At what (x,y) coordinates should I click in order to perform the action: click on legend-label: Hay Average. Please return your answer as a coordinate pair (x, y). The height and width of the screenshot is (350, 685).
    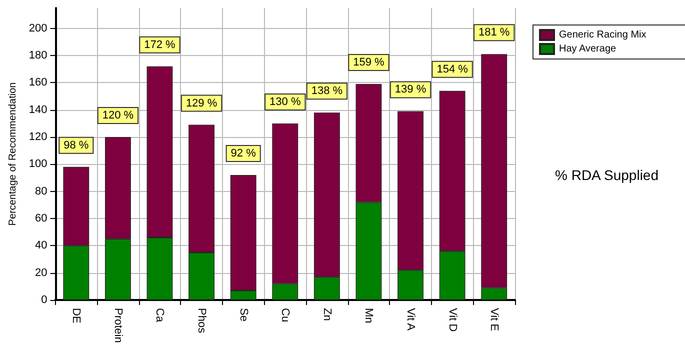
    Looking at the image, I should click on (588, 49).